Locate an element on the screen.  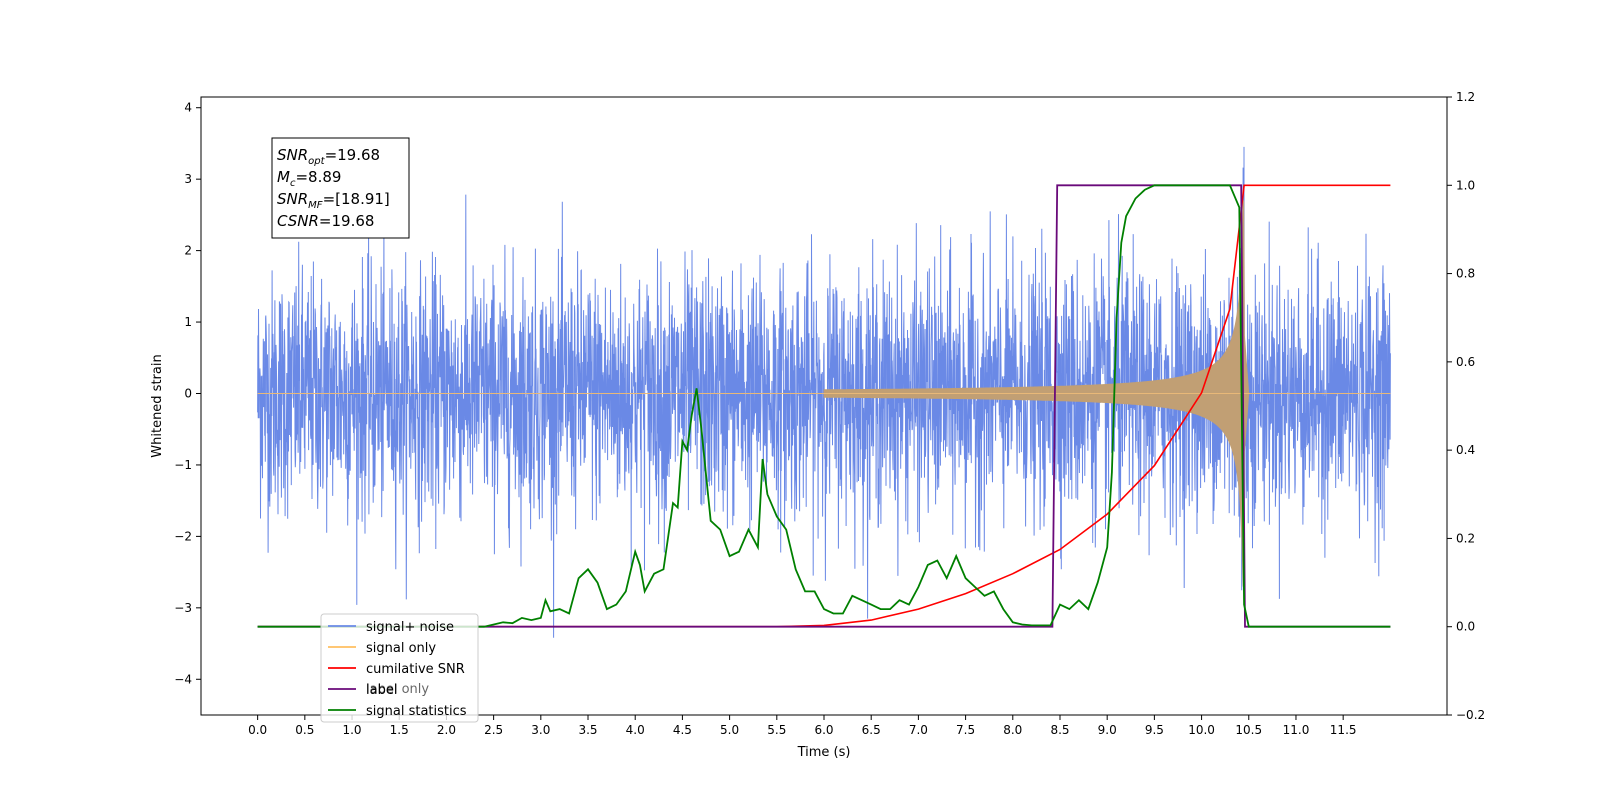
x-tick-label: 5.5 is located at coordinates (776, 730).